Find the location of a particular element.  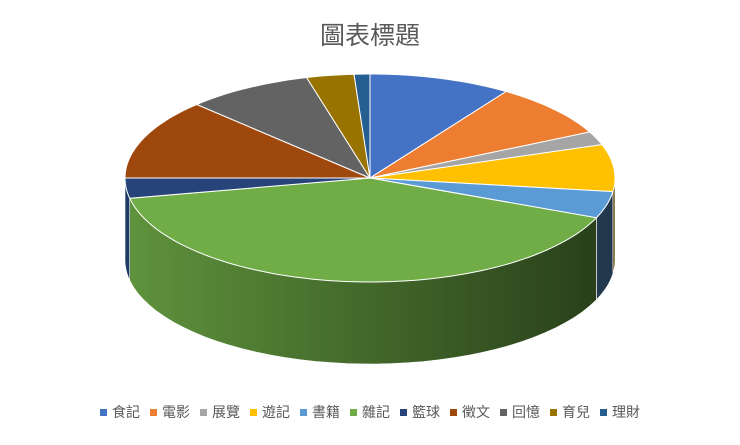

legend-item: 籃球 is located at coordinates (420, 412).